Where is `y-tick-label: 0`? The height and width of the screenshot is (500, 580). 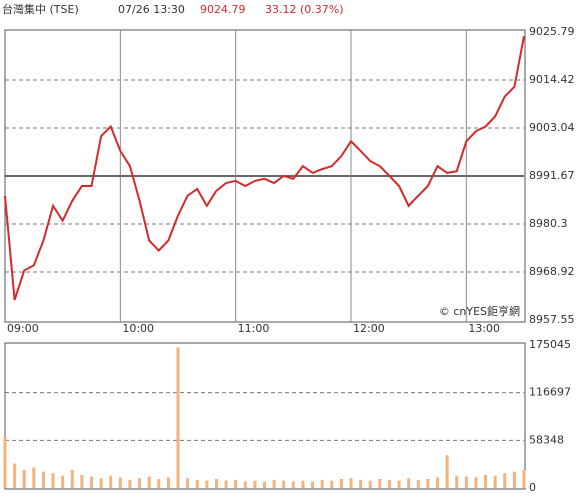
y-tick-label: 0 is located at coordinates (532, 487).